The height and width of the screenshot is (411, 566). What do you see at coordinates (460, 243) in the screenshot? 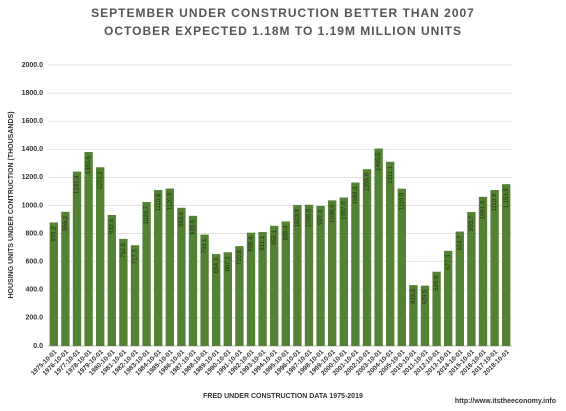
I see `data-label: 814.7` at bounding box center [460, 243].